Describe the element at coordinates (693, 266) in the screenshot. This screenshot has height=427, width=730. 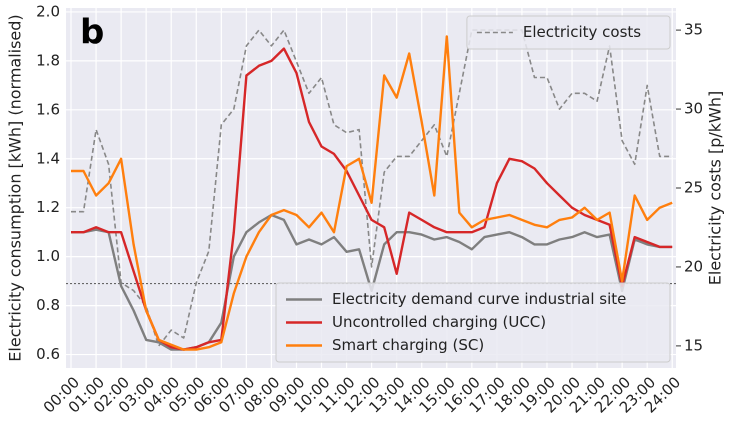
I see `y2-tick-label: 20` at that location.